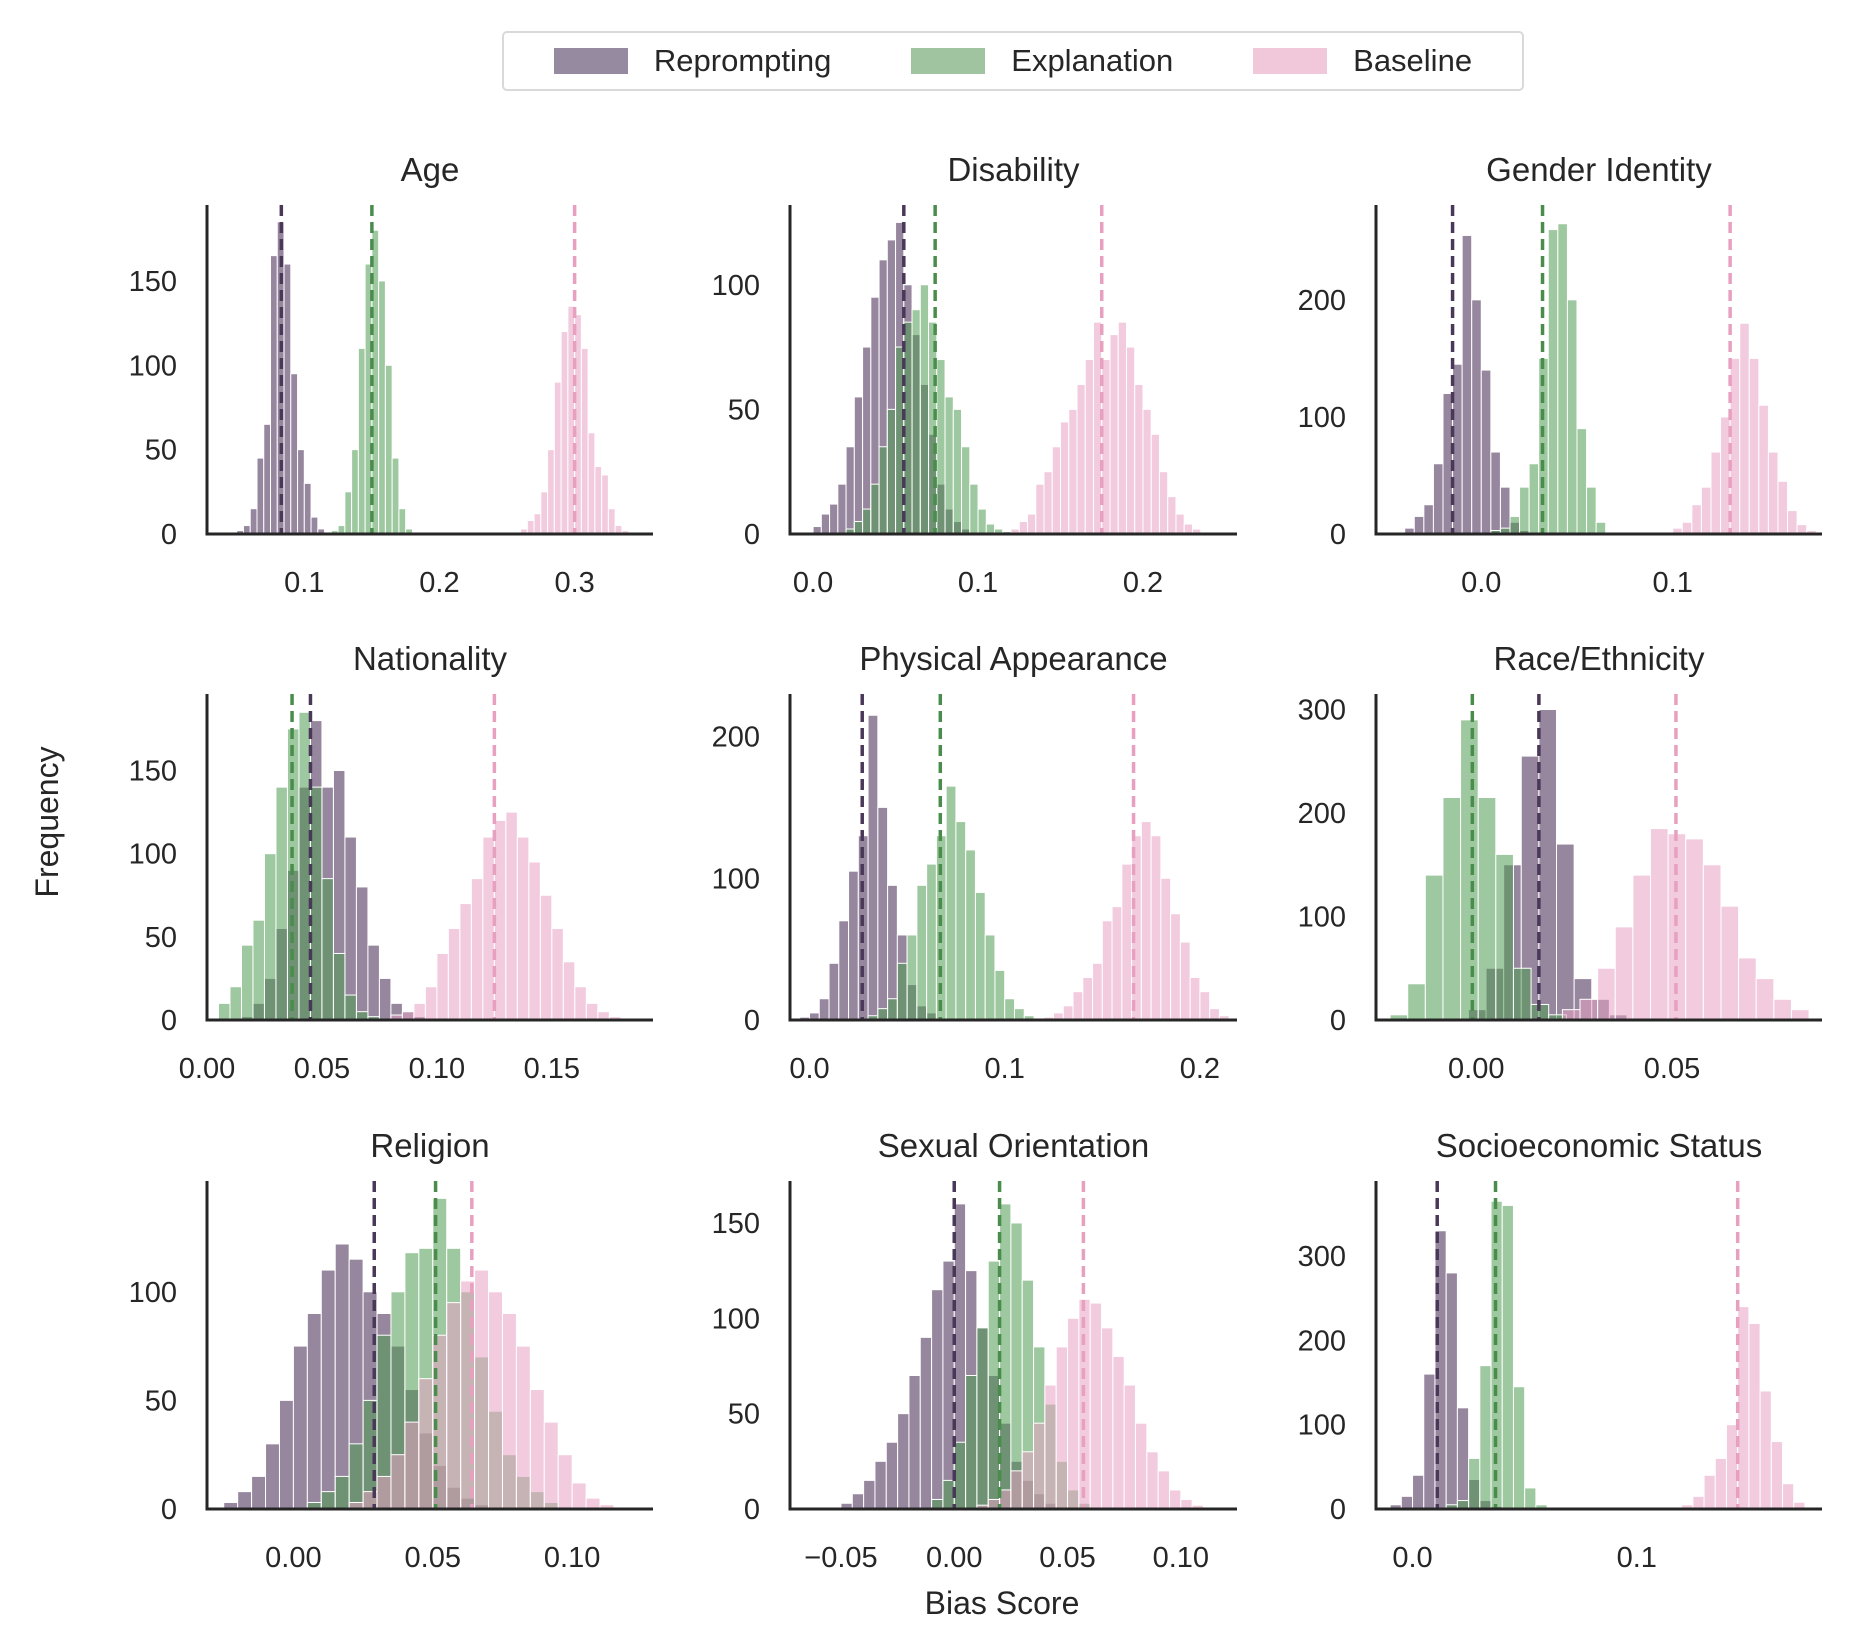  I want to click on y-tick-label: 100, so click(153, 855).